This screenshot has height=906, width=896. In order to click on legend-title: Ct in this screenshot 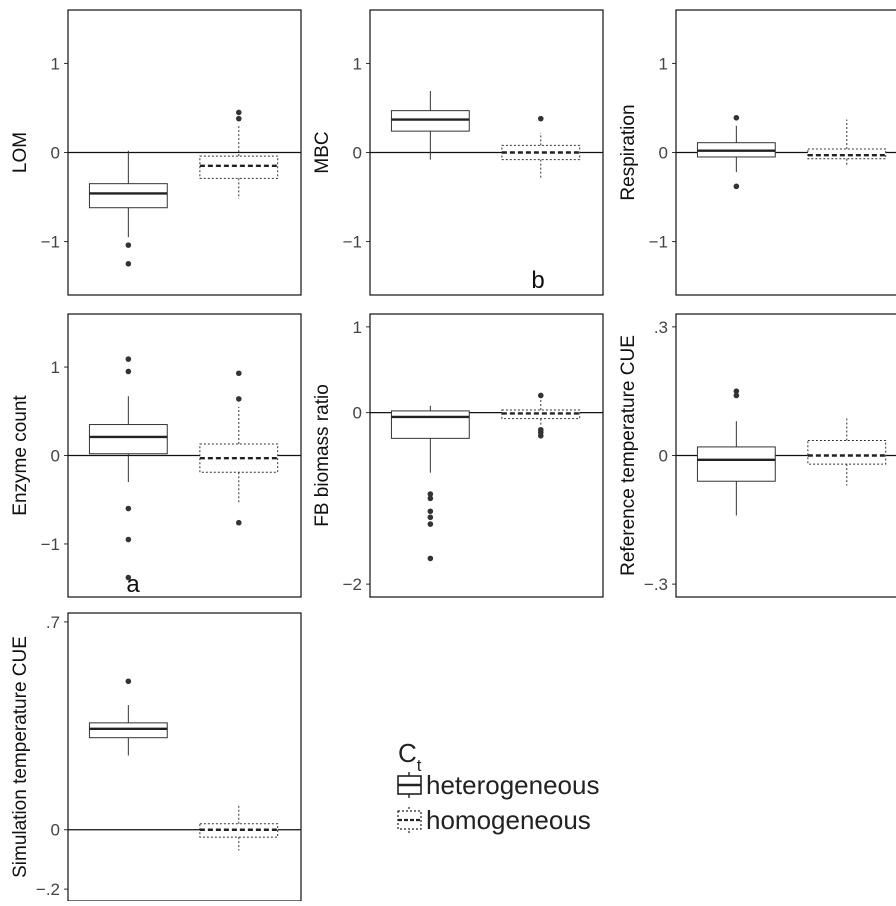, I will do `click(410, 756)`.